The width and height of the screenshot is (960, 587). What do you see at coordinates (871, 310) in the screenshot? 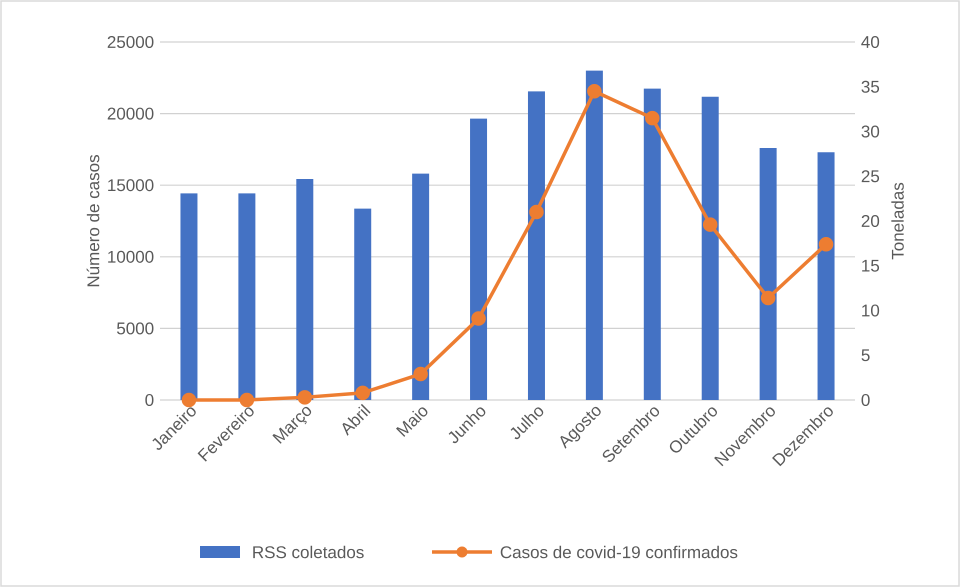
I see `y2-tick-label: 10` at bounding box center [871, 310].